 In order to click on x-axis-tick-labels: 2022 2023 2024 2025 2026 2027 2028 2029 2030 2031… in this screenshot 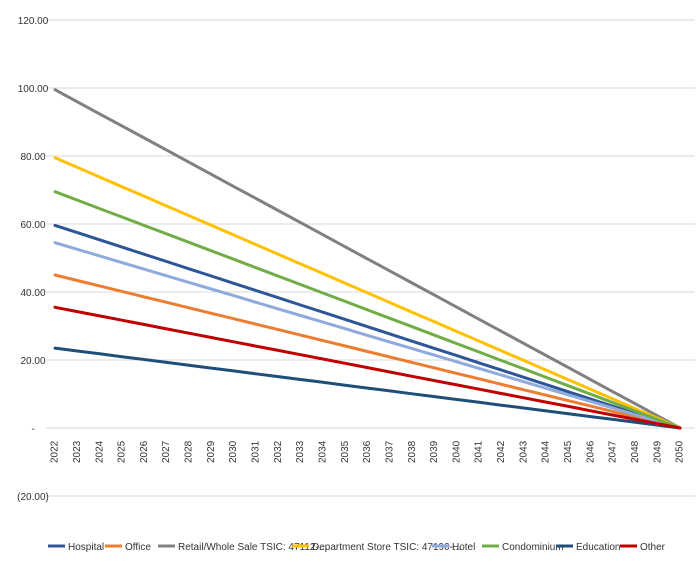, I will do `click(368, 451)`.